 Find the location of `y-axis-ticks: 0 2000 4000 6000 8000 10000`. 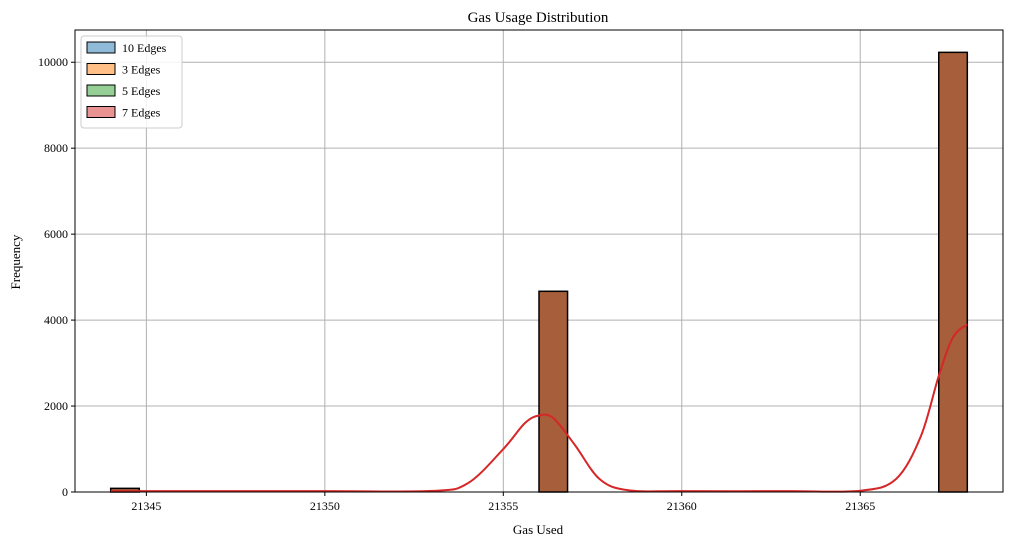

y-axis-ticks: 0 2000 4000 6000 8000 10000 is located at coordinates (56, 277).